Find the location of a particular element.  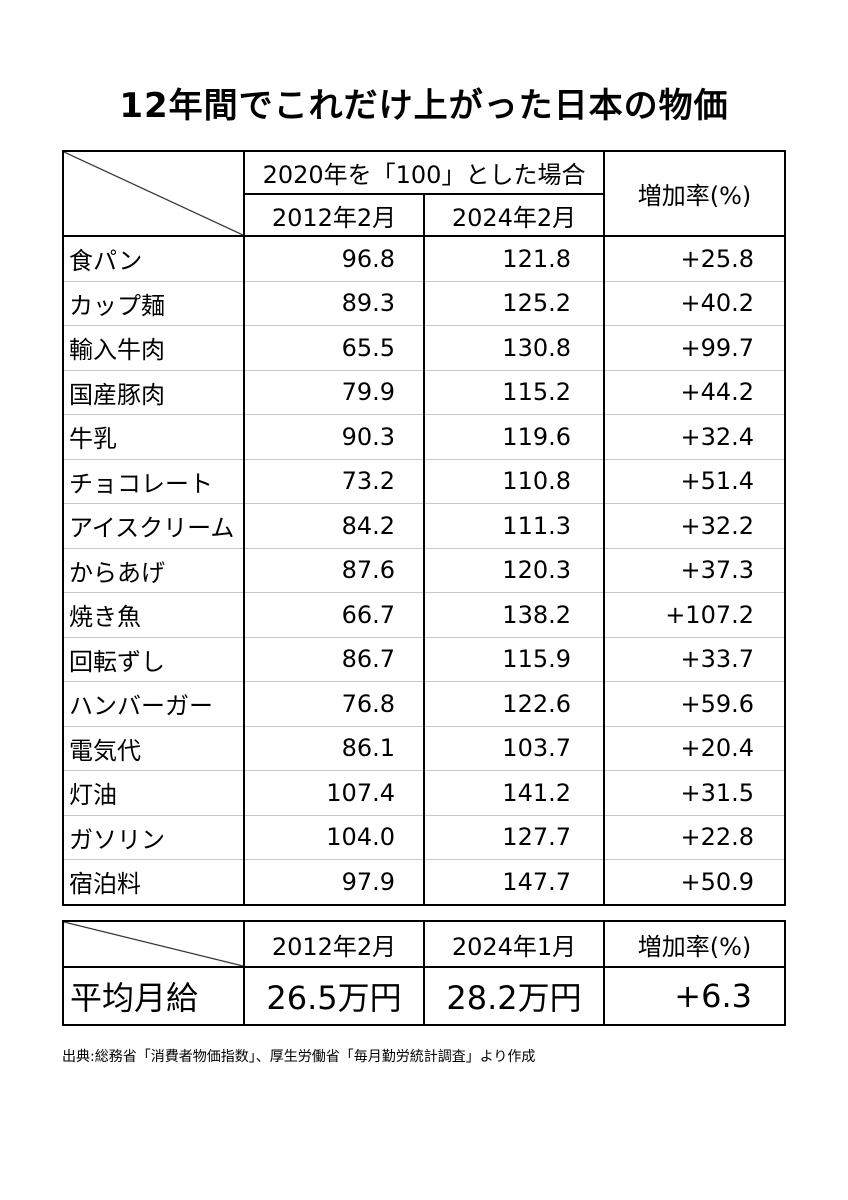

wage-2012: 26.5万円 is located at coordinates (334, 996).